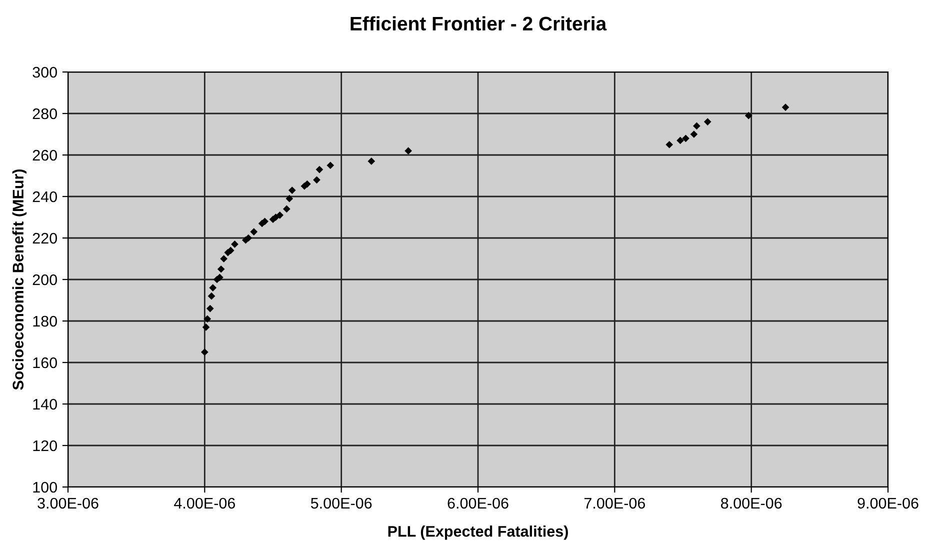 The height and width of the screenshot is (547, 932). What do you see at coordinates (478, 533) in the screenshot?
I see `x-axis-title: PLL (Expected Fatalities)` at bounding box center [478, 533].